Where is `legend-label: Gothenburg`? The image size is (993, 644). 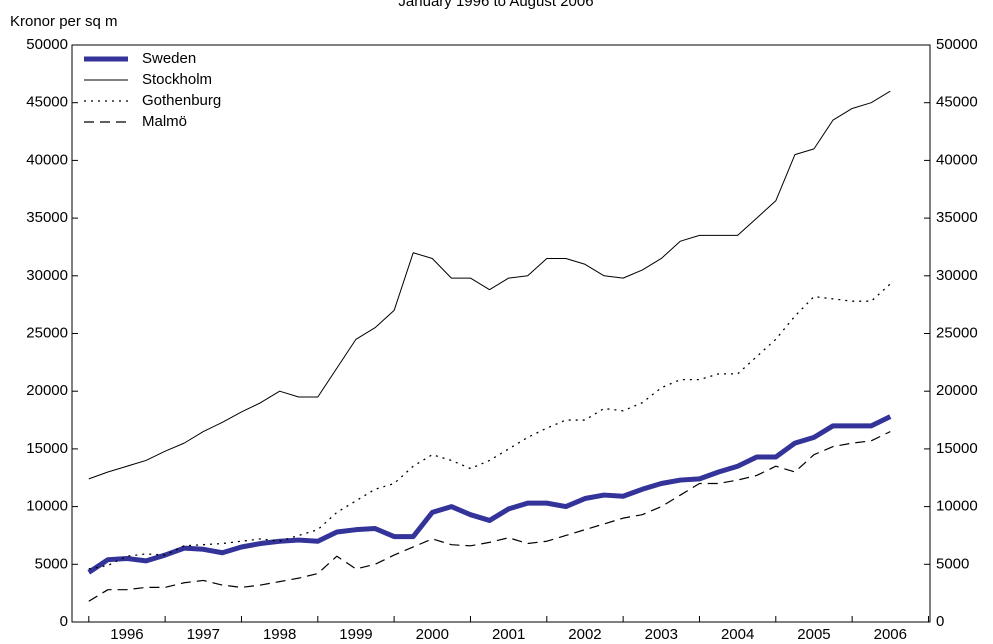 legend-label: Gothenburg is located at coordinates (181, 100).